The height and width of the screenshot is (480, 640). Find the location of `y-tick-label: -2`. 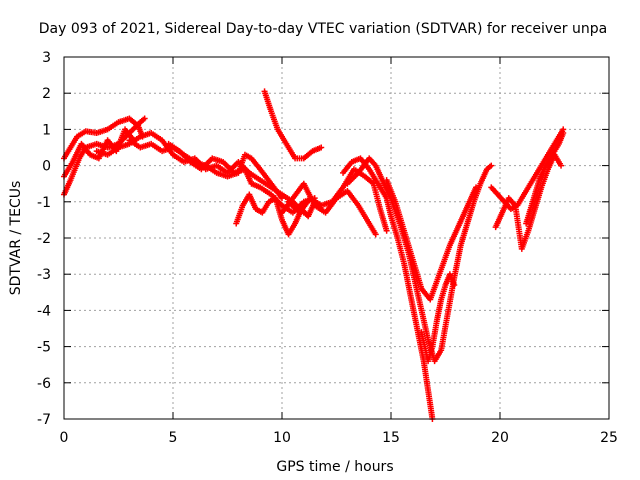

y-tick-label: -2 is located at coordinates (44, 239).